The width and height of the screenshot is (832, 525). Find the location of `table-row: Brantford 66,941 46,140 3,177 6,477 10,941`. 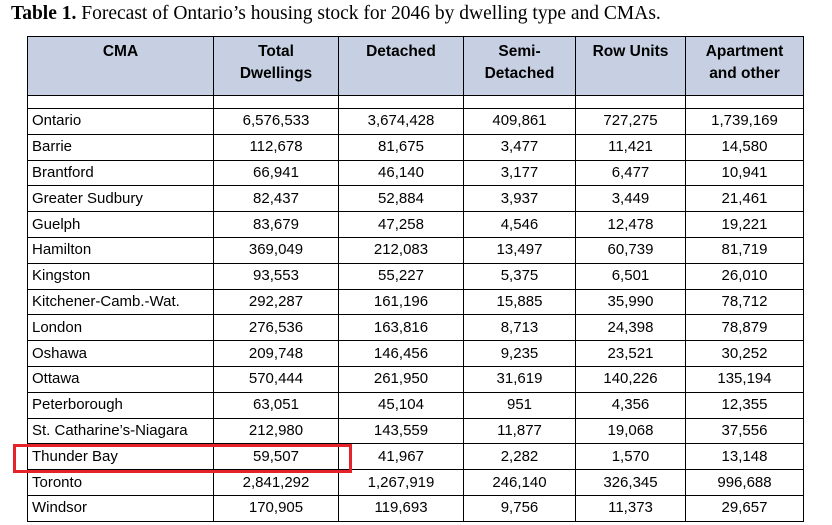

table-row: Brantford 66,941 46,140 3,177 6,477 10,941 is located at coordinates (415, 173).